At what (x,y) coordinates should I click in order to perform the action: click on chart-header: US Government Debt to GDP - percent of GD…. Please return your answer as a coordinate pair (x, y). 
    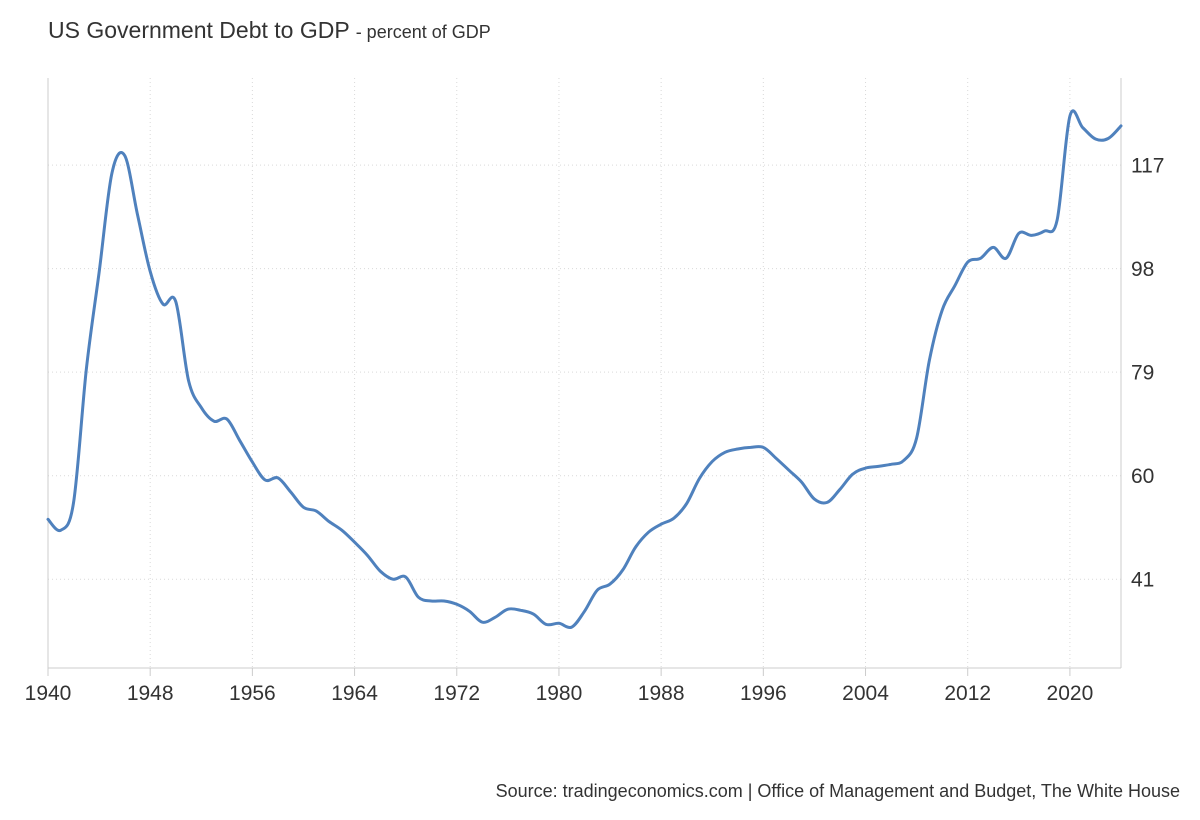
    Looking at the image, I should click on (269, 30).